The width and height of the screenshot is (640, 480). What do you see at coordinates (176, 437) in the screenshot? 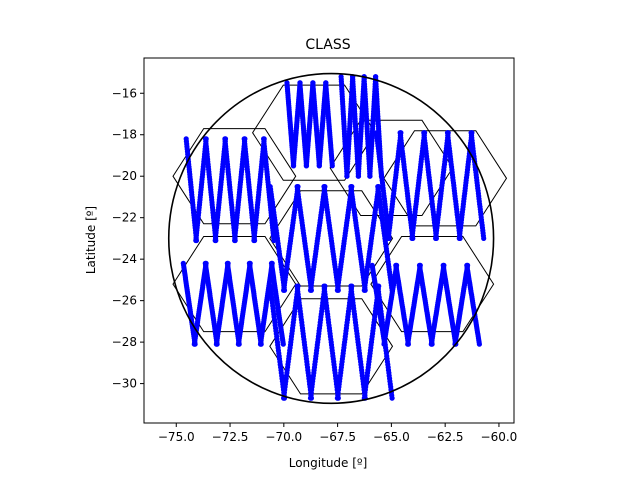
I see `x-tick-label: −75.0` at bounding box center [176, 437].